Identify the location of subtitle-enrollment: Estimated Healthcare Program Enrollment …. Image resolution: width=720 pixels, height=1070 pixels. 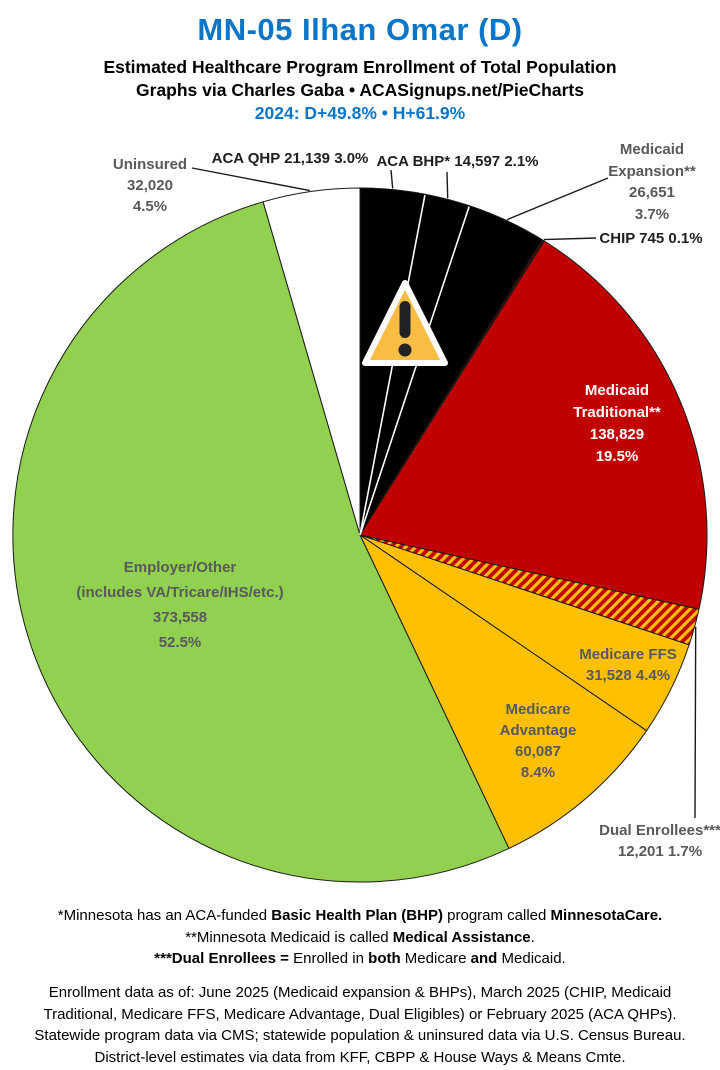
(360, 67).